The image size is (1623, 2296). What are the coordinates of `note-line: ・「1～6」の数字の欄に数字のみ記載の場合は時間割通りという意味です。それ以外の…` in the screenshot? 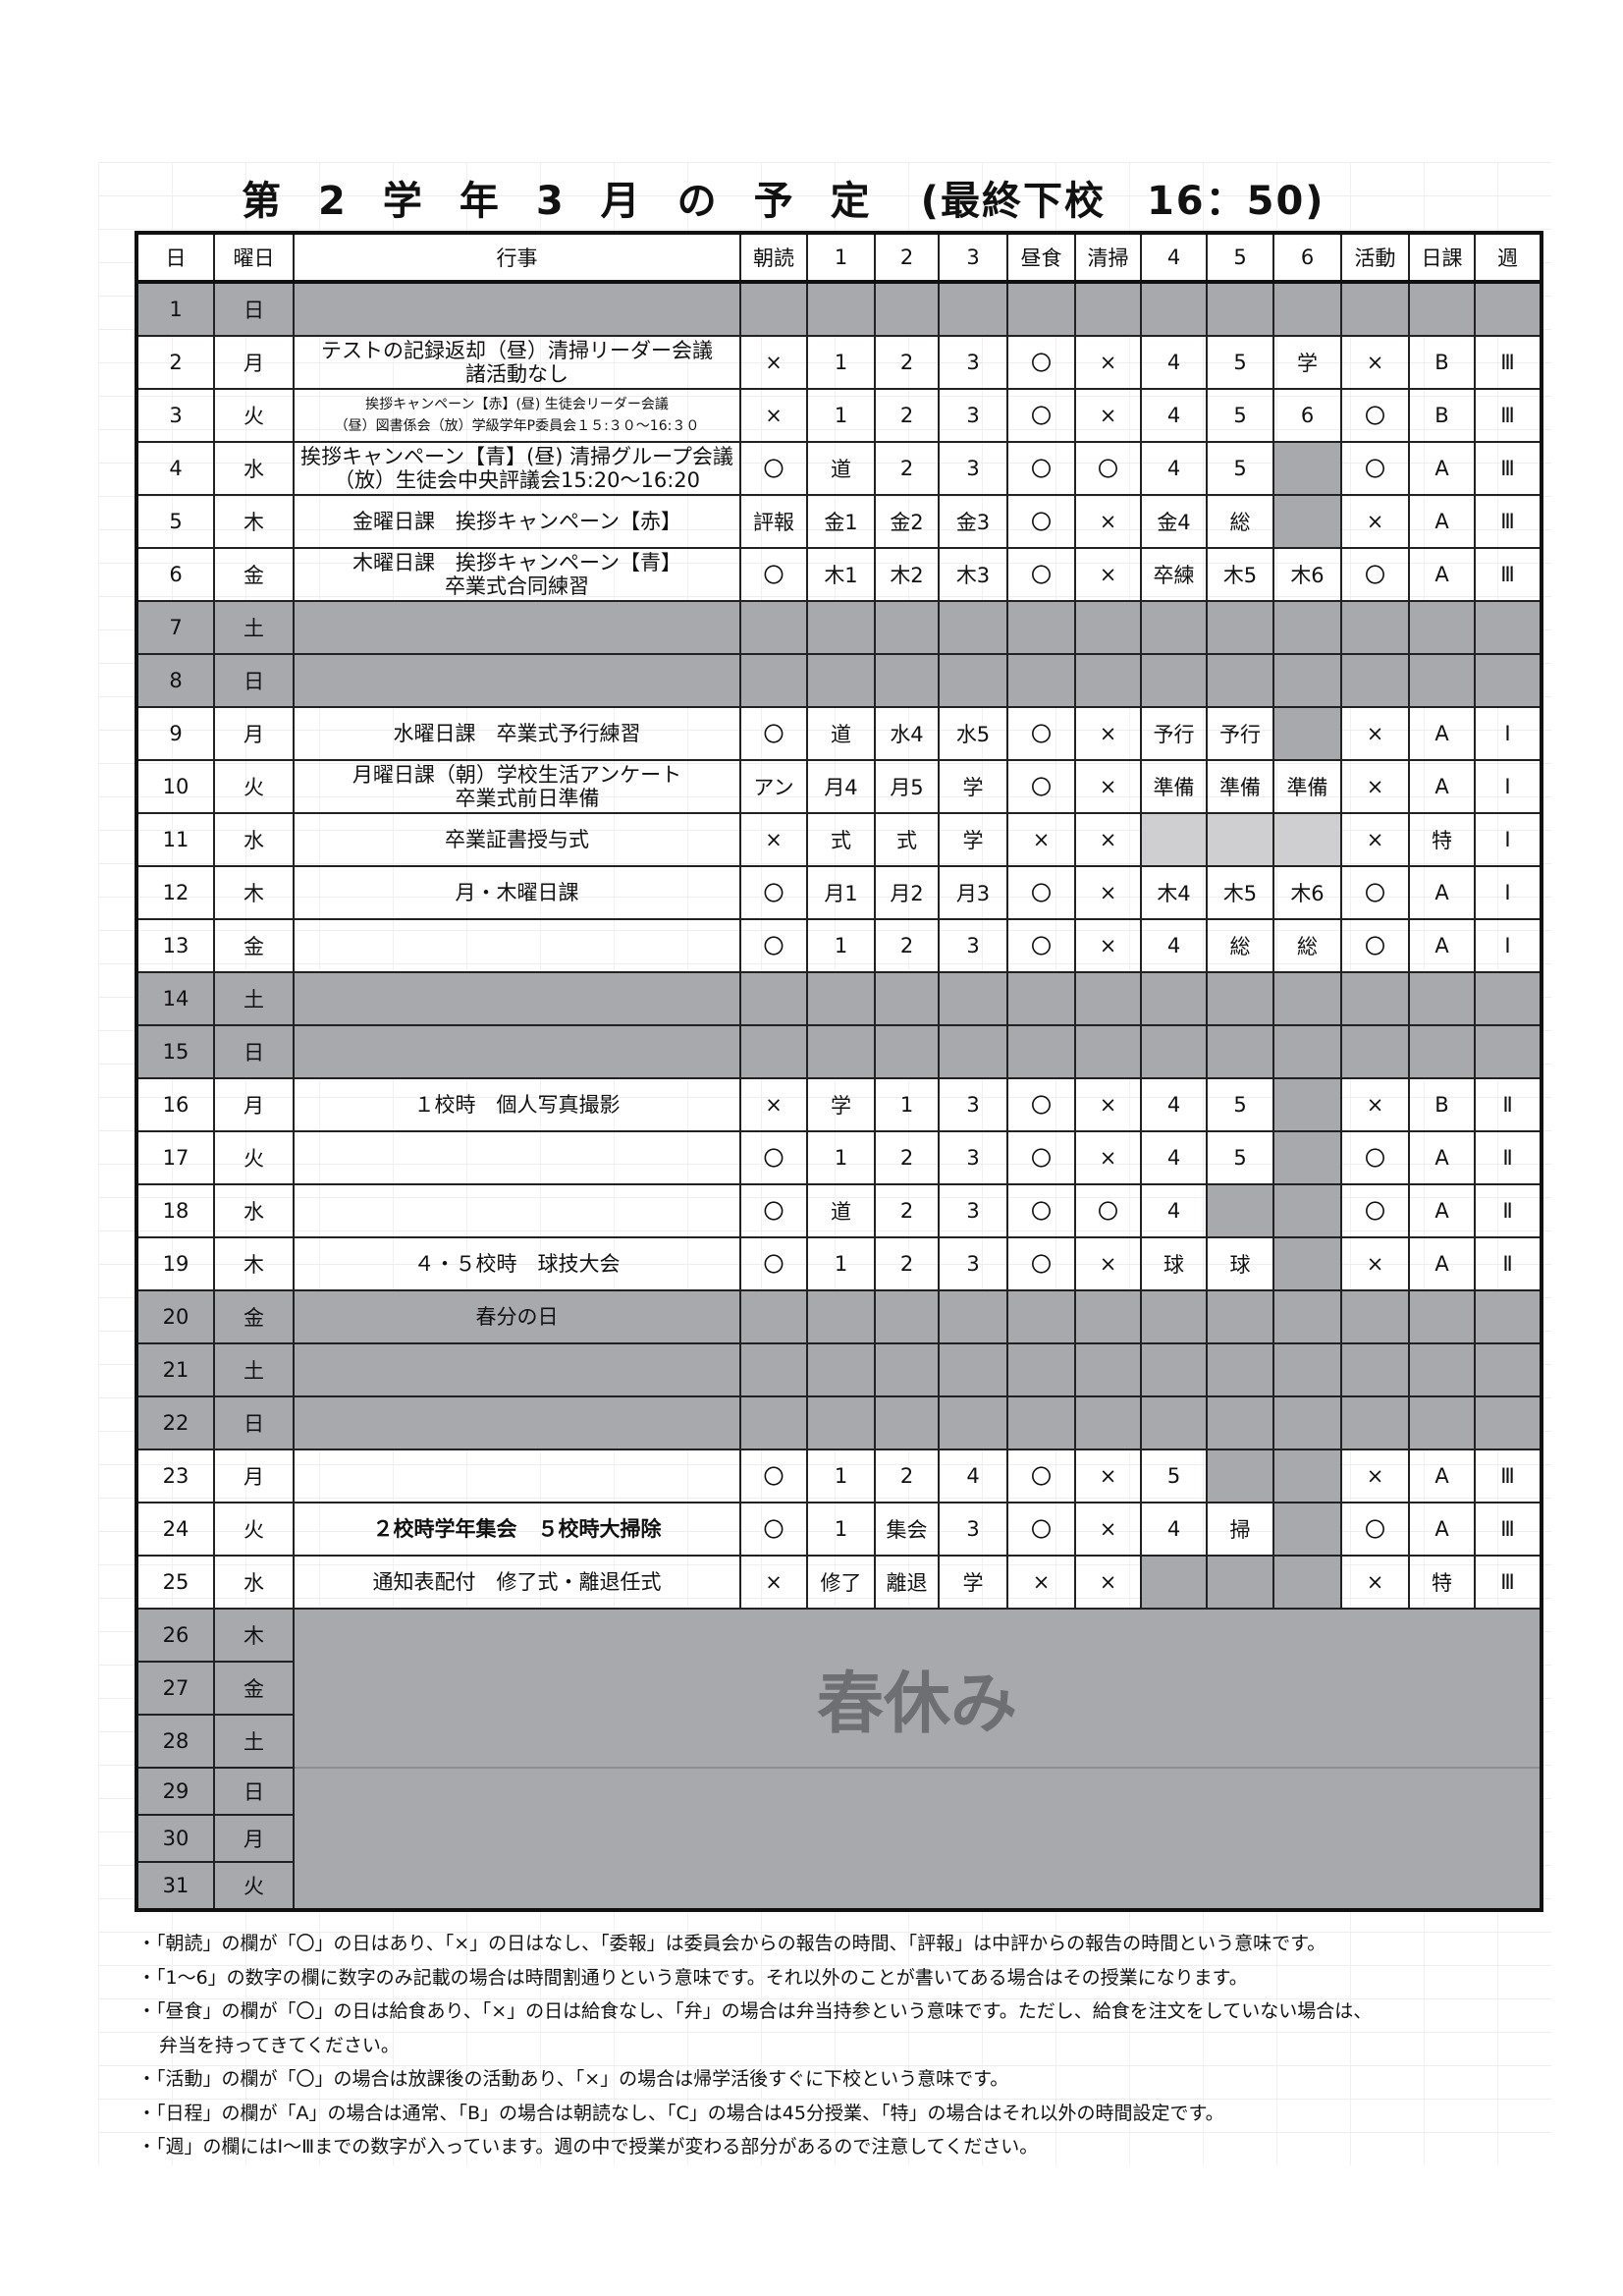 It's located at (692, 1977).